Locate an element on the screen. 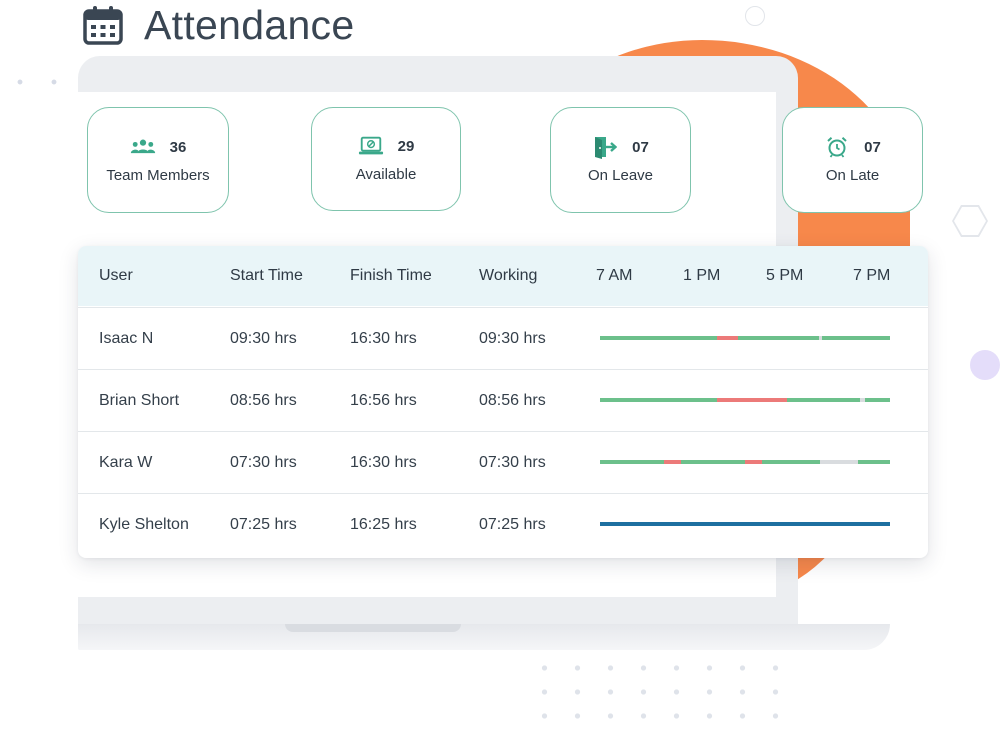 The image size is (1000, 730). timeline-tick-label: 7 AM is located at coordinates (614, 275).